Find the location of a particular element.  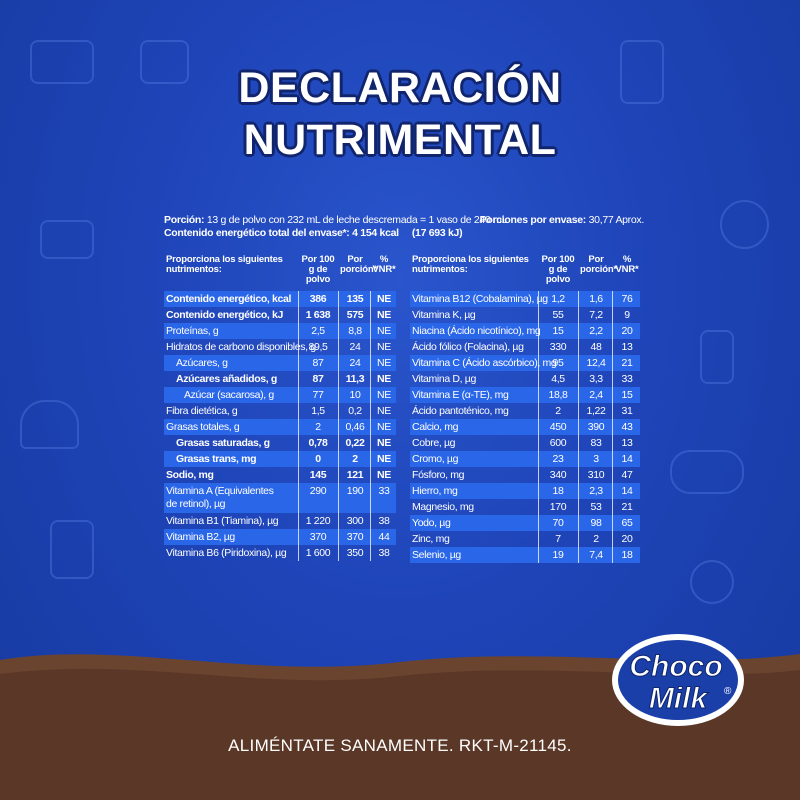

value-vnr: 14 is located at coordinates (627, 459).